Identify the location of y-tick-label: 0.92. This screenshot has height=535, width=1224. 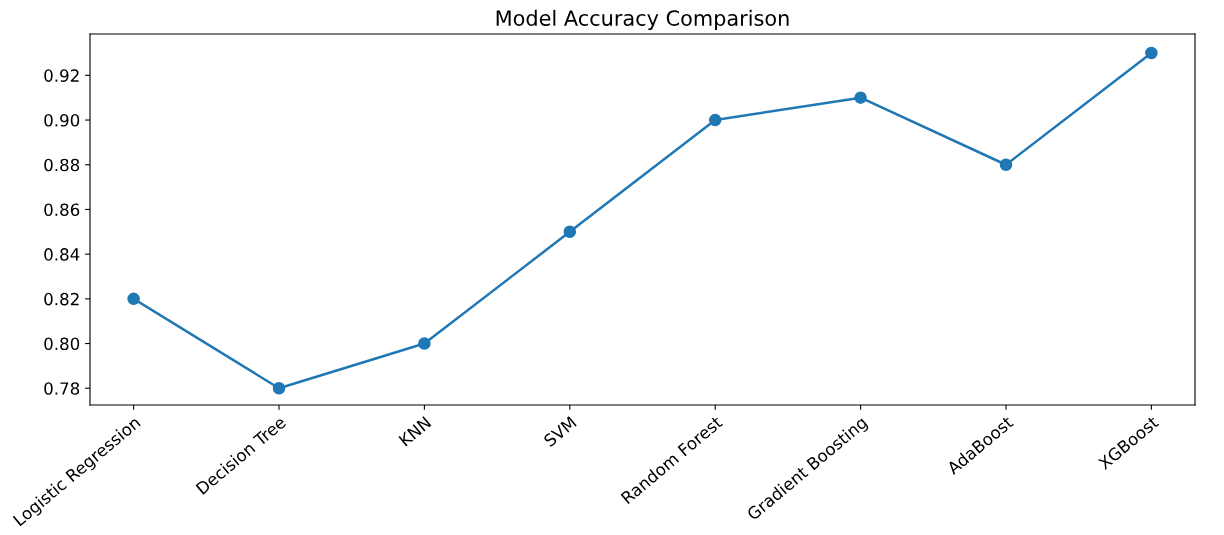
(61, 75).